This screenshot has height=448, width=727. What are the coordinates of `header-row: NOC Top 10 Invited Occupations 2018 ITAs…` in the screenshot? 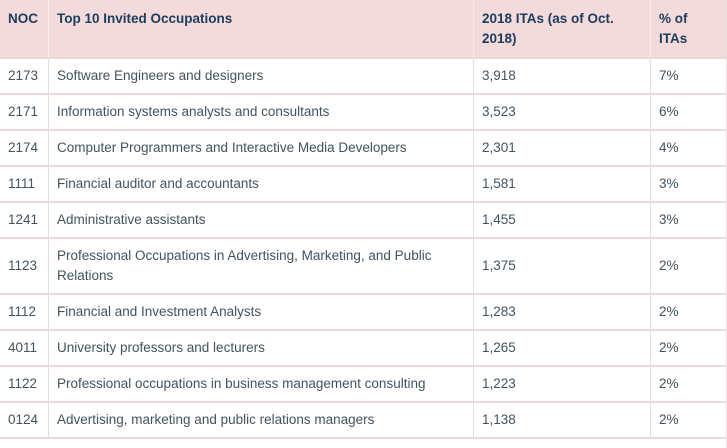 It's located at (363, 29).